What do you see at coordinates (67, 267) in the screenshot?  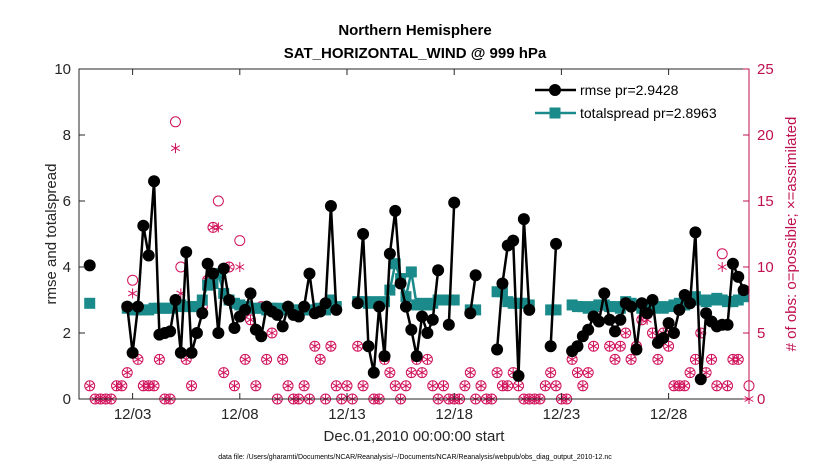 I see `y-tick-label: 4` at bounding box center [67, 267].